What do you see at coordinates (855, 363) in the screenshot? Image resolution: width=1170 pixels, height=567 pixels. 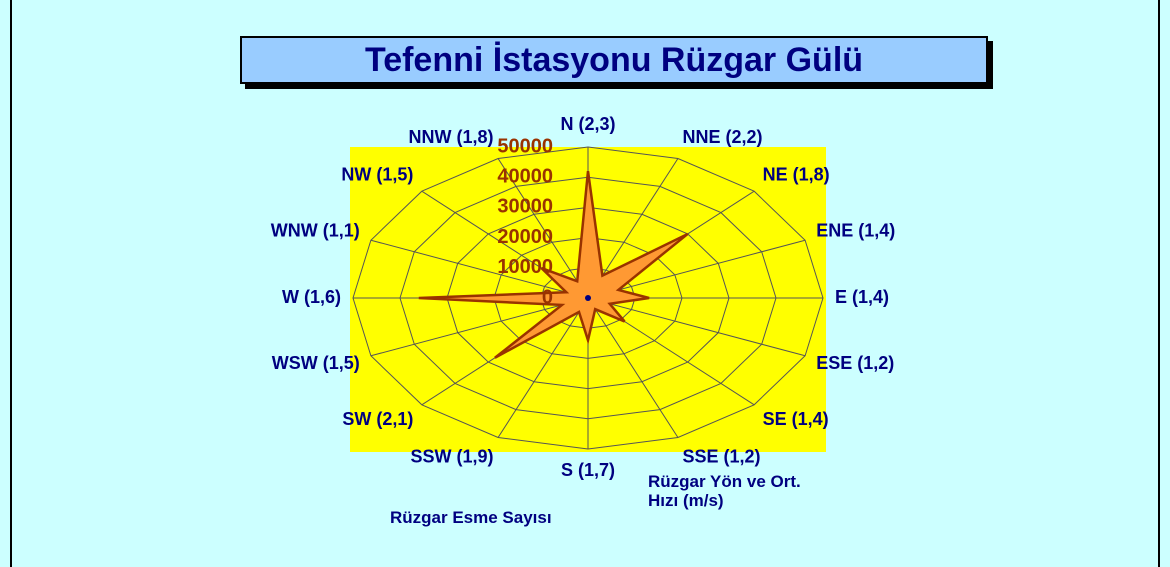 I see `category-label: ESE (1,2)` at bounding box center [855, 363].